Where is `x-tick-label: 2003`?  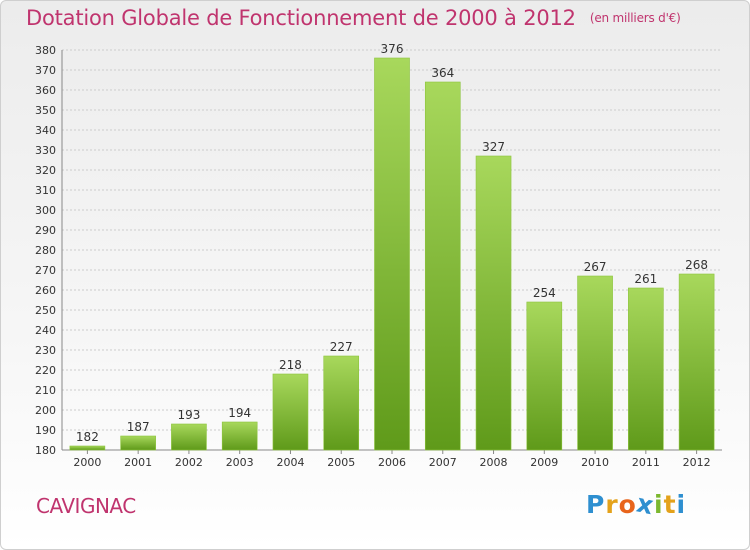
x-tick-label: 2003 is located at coordinates (240, 462).